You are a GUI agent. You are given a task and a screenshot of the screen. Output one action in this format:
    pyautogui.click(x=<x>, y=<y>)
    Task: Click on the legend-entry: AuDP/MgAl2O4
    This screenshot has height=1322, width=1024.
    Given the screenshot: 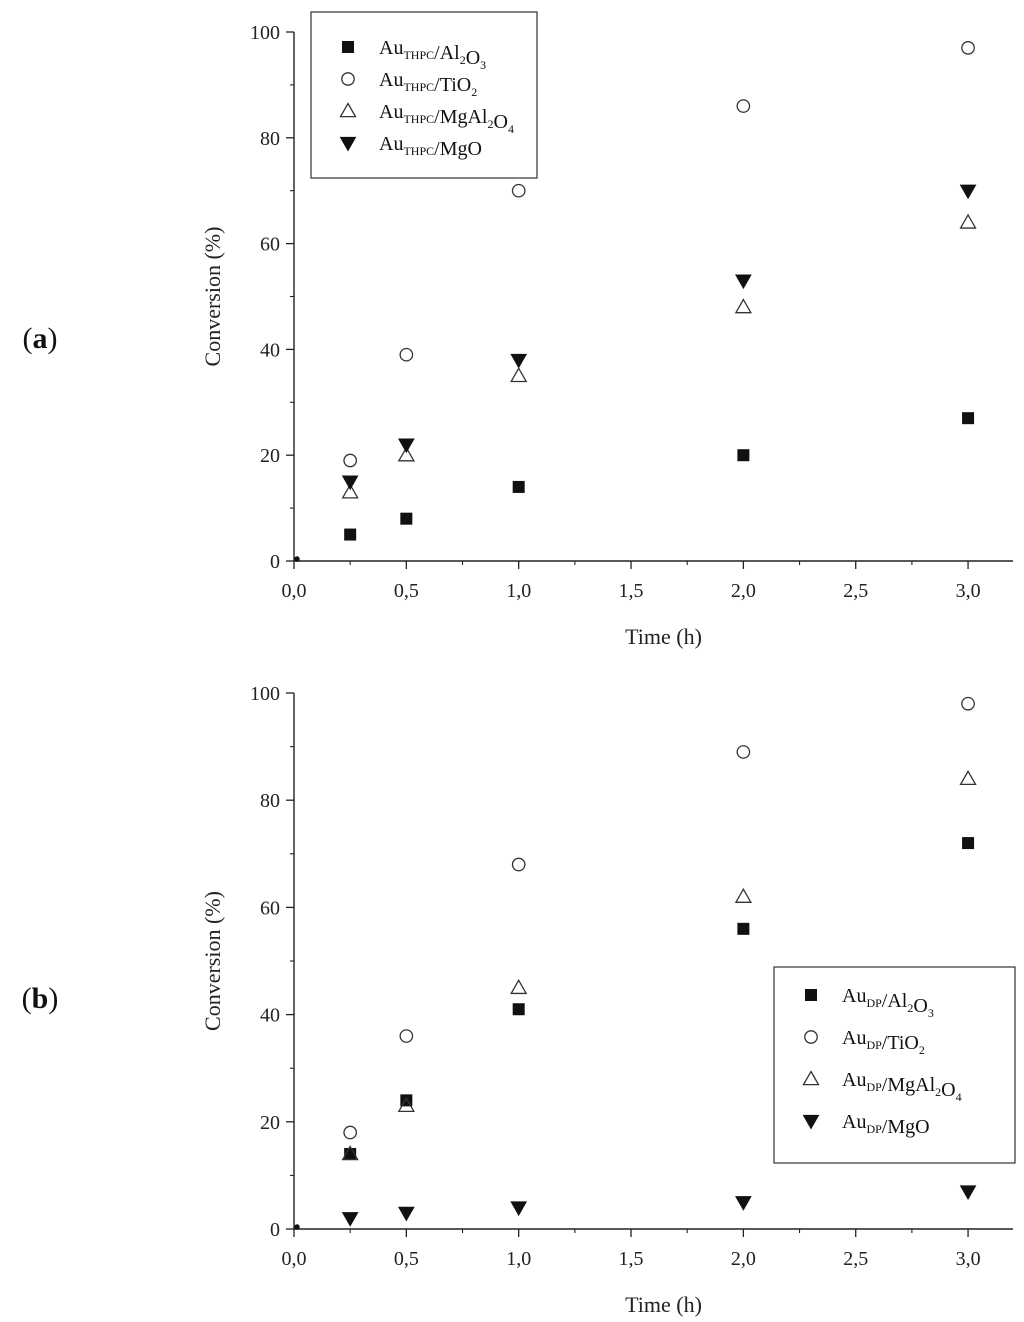 What is the action you would take?
    pyautogui.click(x=902, y=1086)
    